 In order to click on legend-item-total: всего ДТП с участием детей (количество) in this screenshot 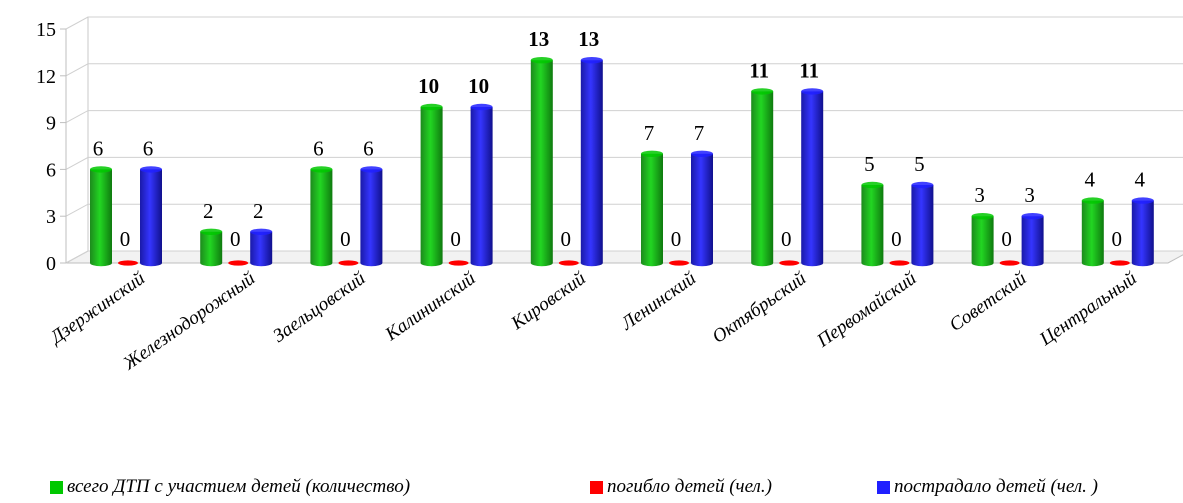, I will do `click(230, 487)`.